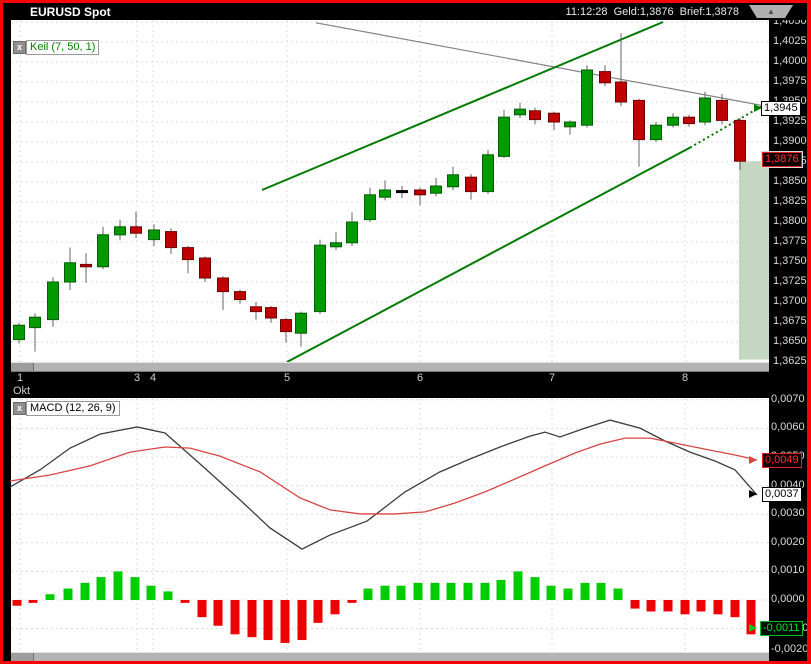 This screenshot has height=664, width=811. Describe the element at coordinates (287, 378) in the screenshot. I see `date-axis-tick: 5` at that location.